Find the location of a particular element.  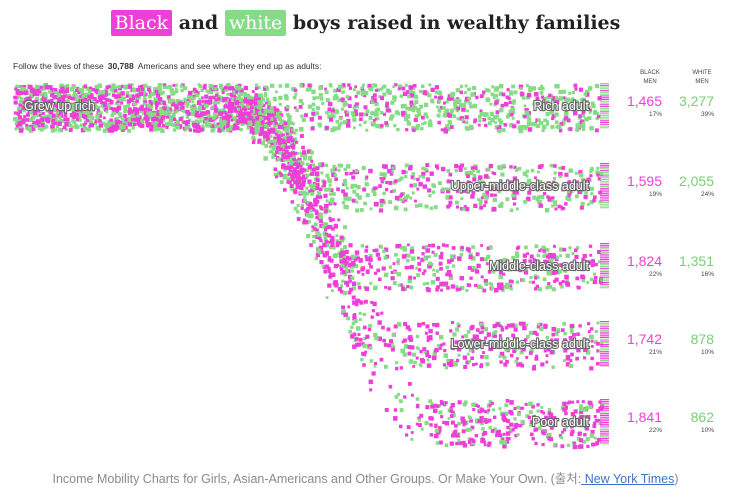

row-label: Rich adult is located at coordinates (561, 106).